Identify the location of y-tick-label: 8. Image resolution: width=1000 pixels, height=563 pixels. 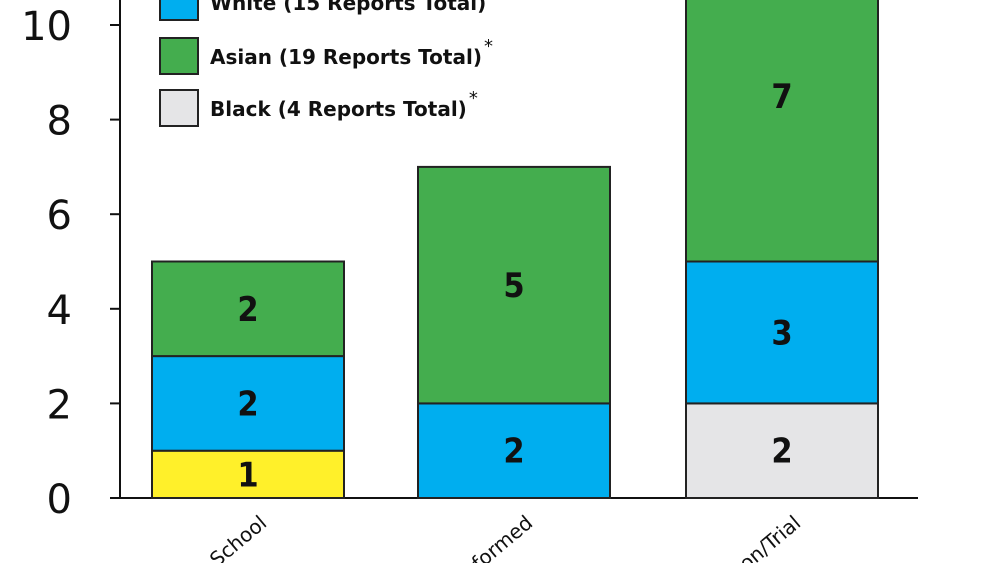
(59, 122).